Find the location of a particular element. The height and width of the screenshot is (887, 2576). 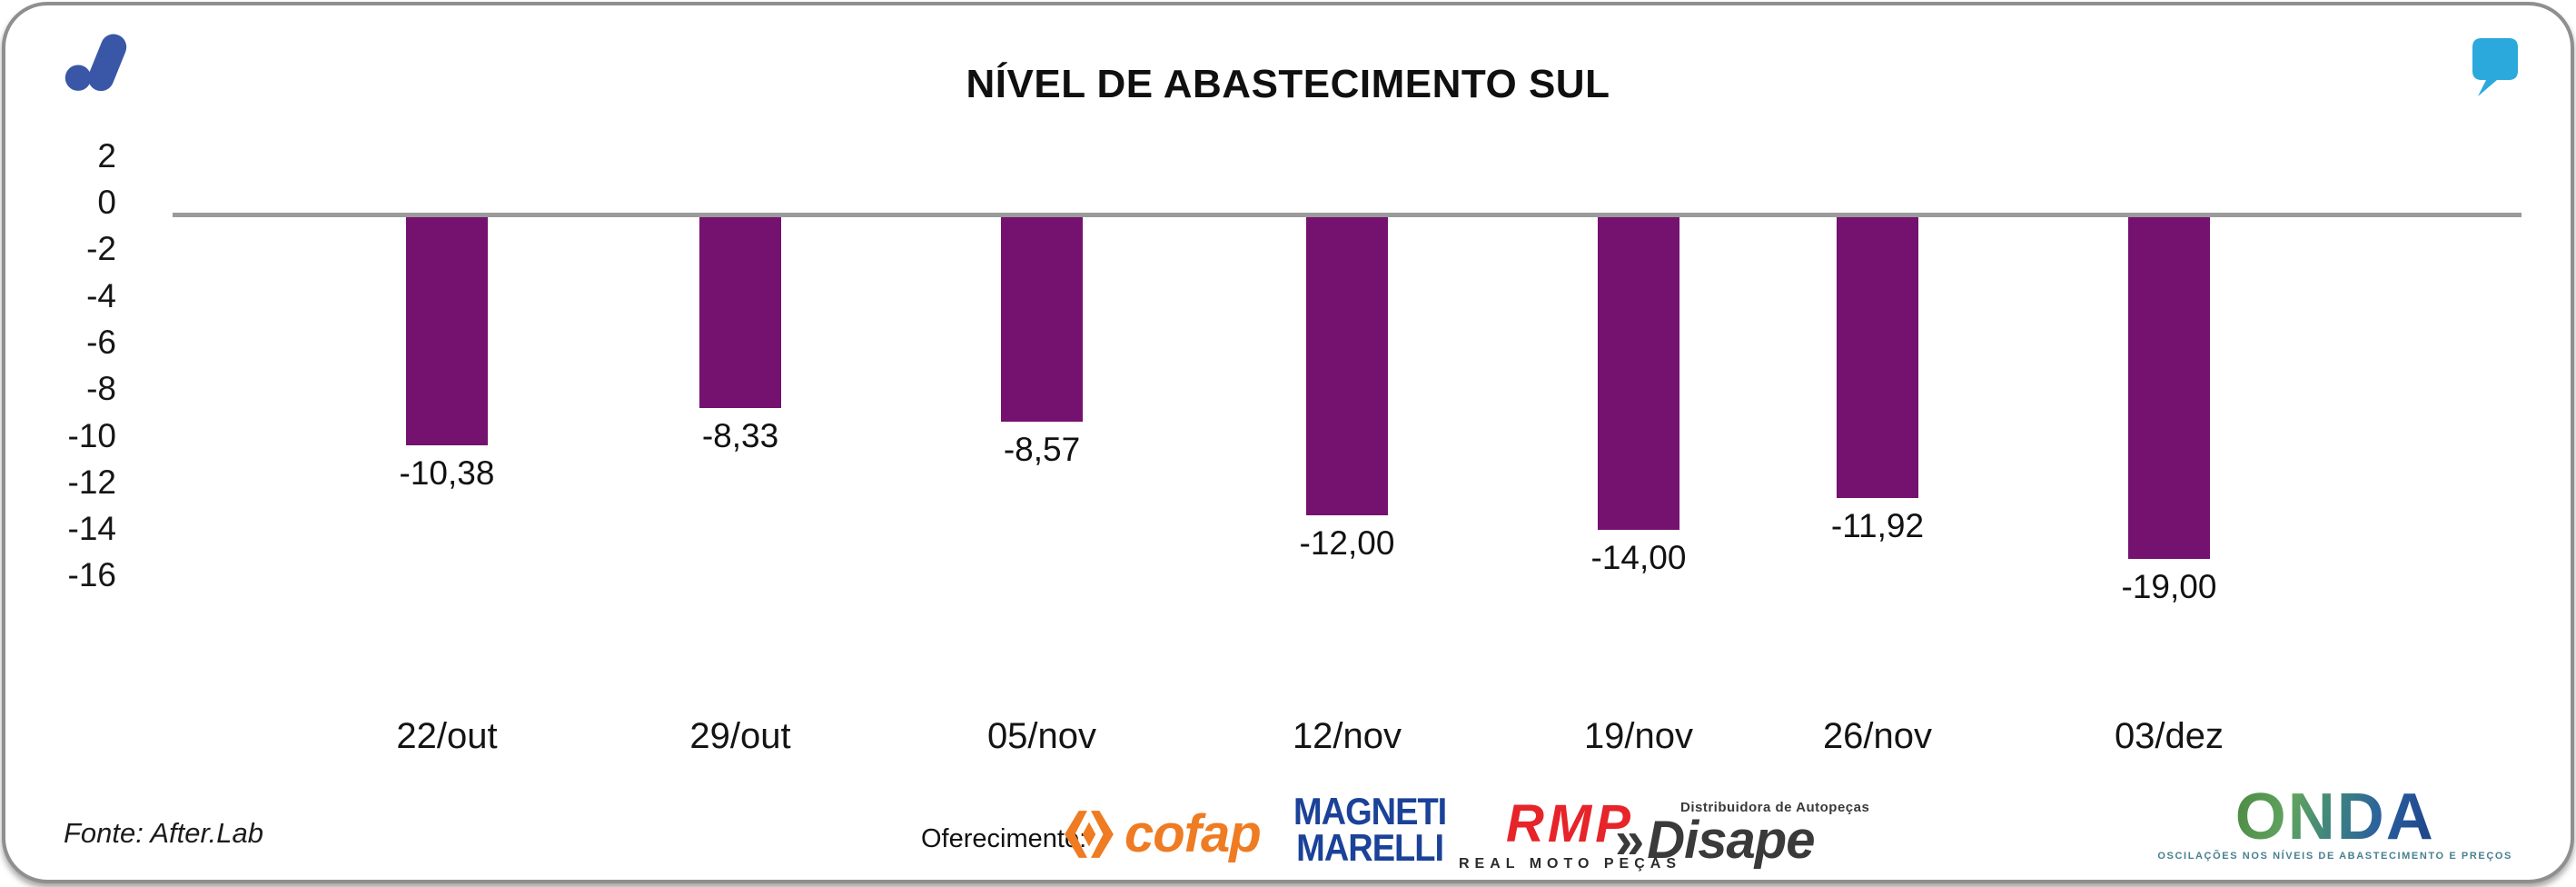

rmp-wordmark: RMP is located at coordinates (1570, 823).